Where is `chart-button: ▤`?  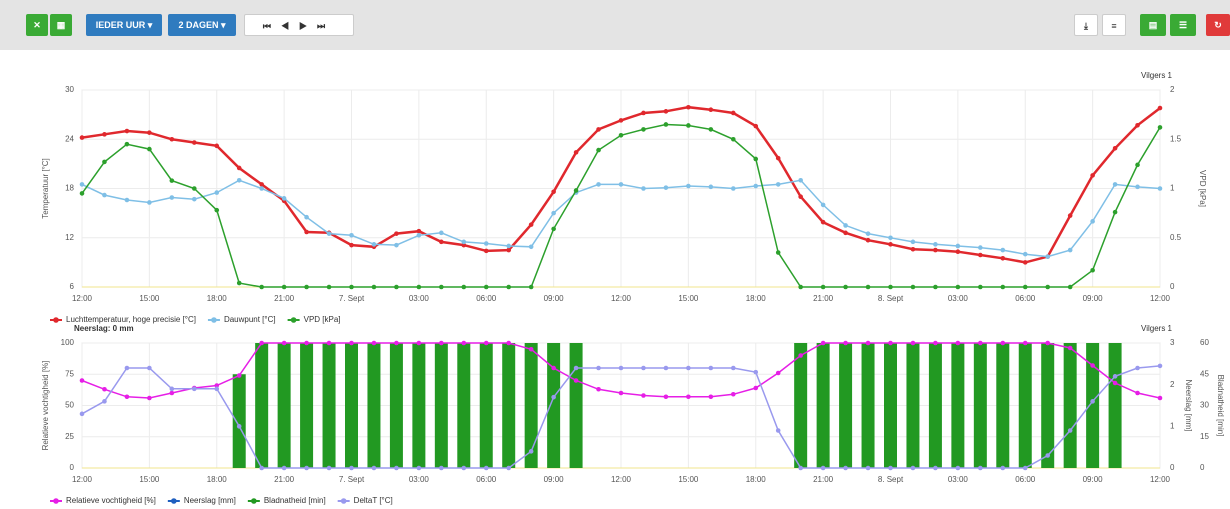
chart-button: ▤ is located at coordinates (1153, 25).